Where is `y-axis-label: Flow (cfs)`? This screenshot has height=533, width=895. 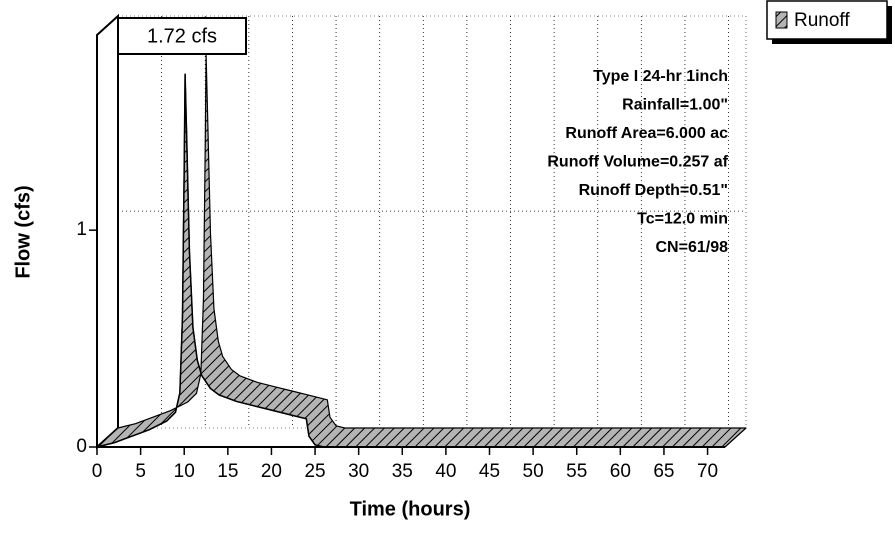 y-axis-label: Flow (cfs) is located at coordinates (23, 231).